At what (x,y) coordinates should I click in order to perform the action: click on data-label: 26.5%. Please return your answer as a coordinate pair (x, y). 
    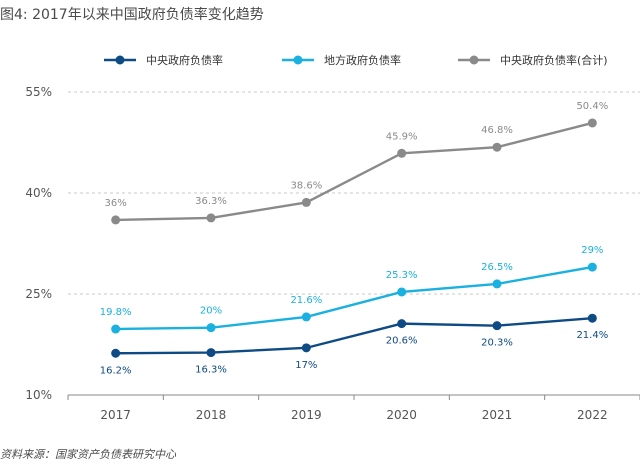
    Looking at the image, I should click on (497, 267).